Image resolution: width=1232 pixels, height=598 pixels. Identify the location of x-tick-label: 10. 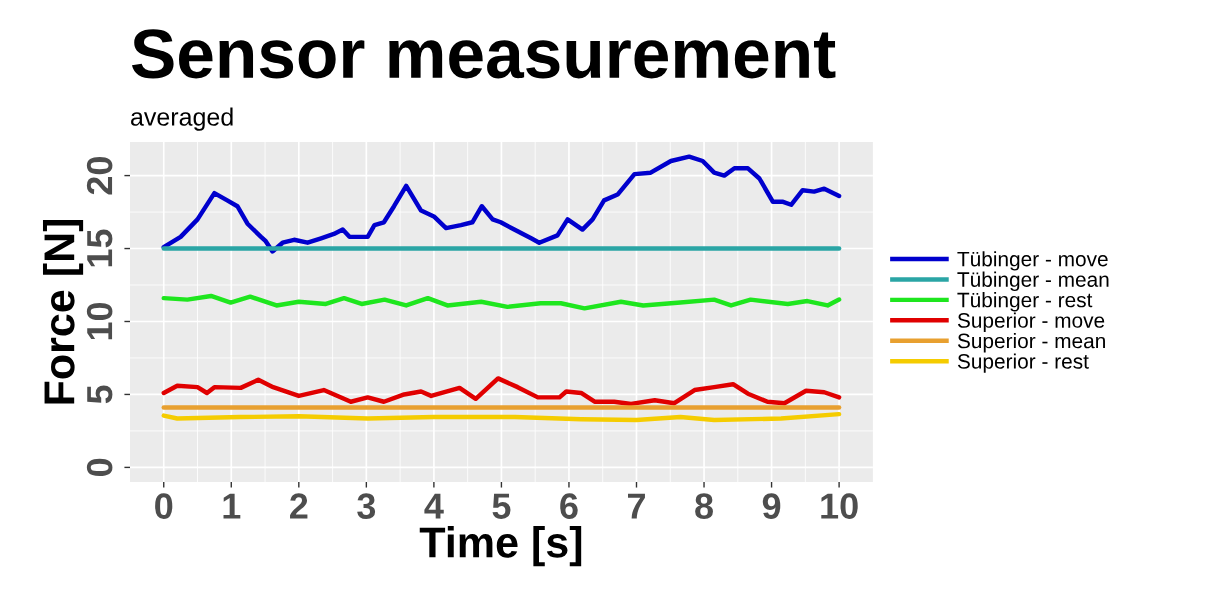
(839, 506).